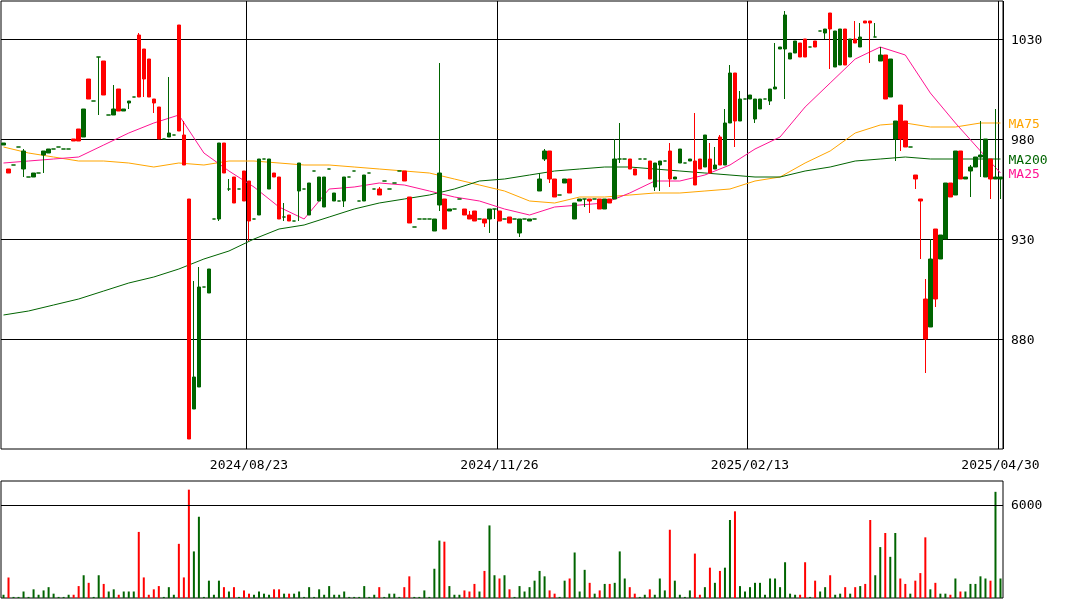  Describe the element at coordinates (1027, 39) in the screenshot. I see `y-tick-label: 1030` at that location.